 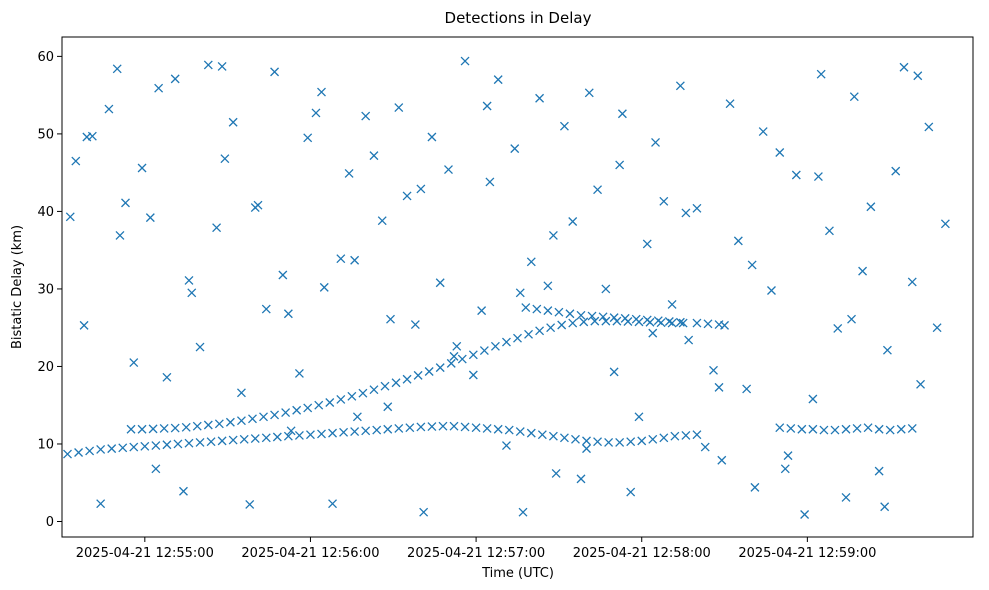 What do you see at coordinates (642, 553) in the screenshot?
I see `x-tick-label: 2025-04-21 12:58:00` at bounding box center [642, 553].